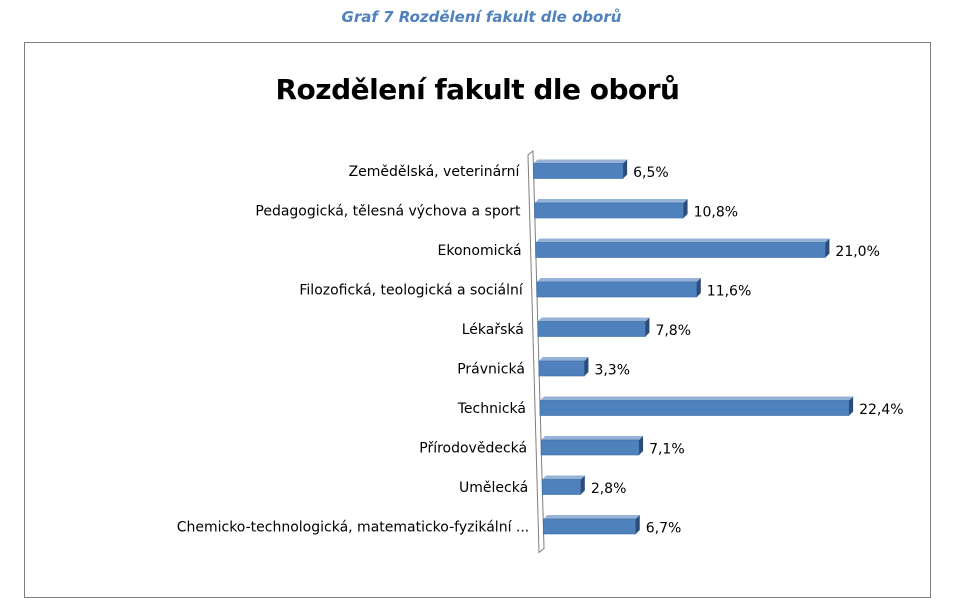 The image size is (963, 612). What do you see at coordinates (493, 330) in the screenshot?
I see `category-label: Lékařská` at bounding box center [493, 330].